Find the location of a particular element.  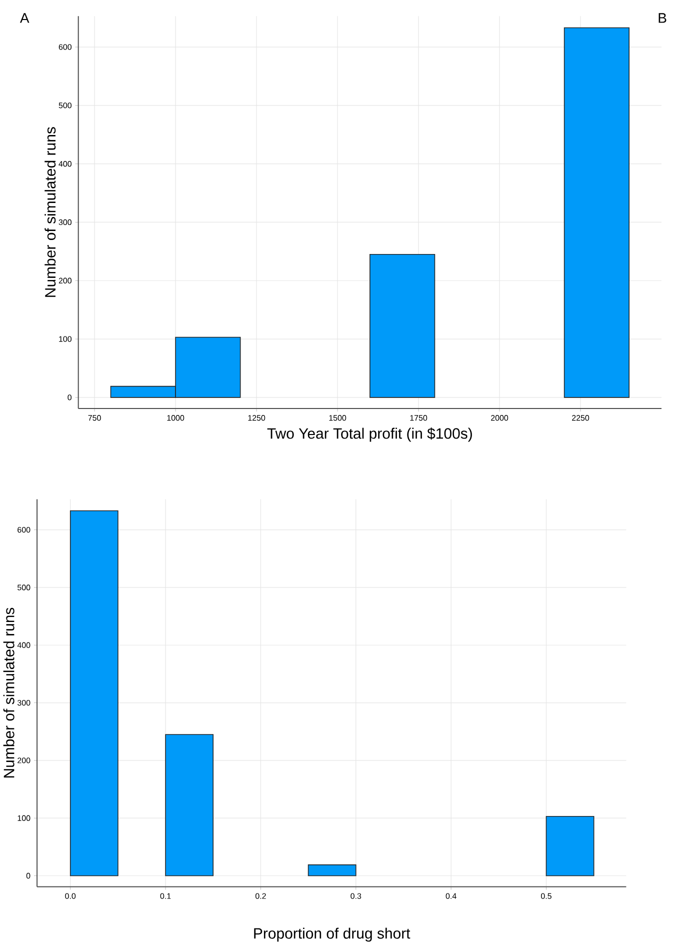

text: A is located at coordinates (25, 18).